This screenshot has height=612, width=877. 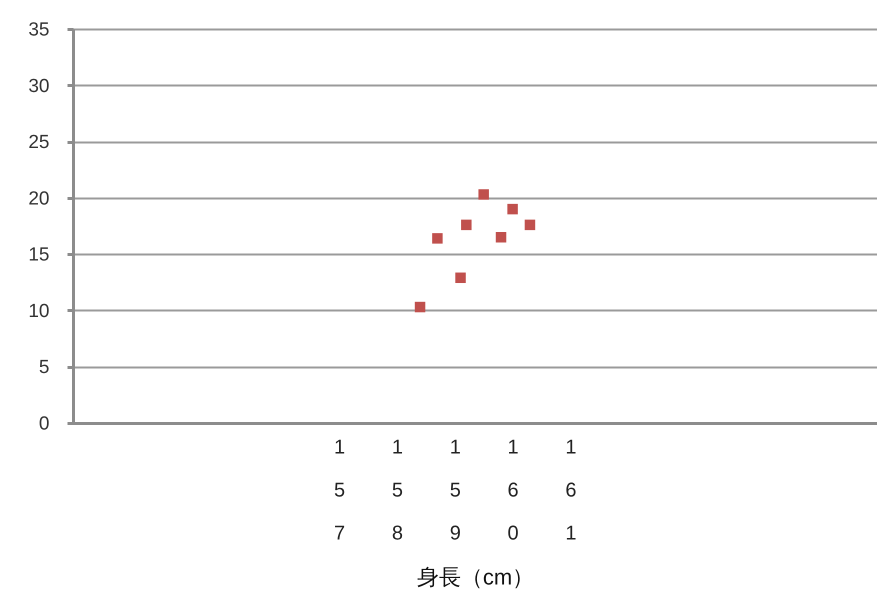 What do you see at coordinates (44, 424) in the screenshot?
I see `y-tick-label: 0` at bounding box center [44, 424].